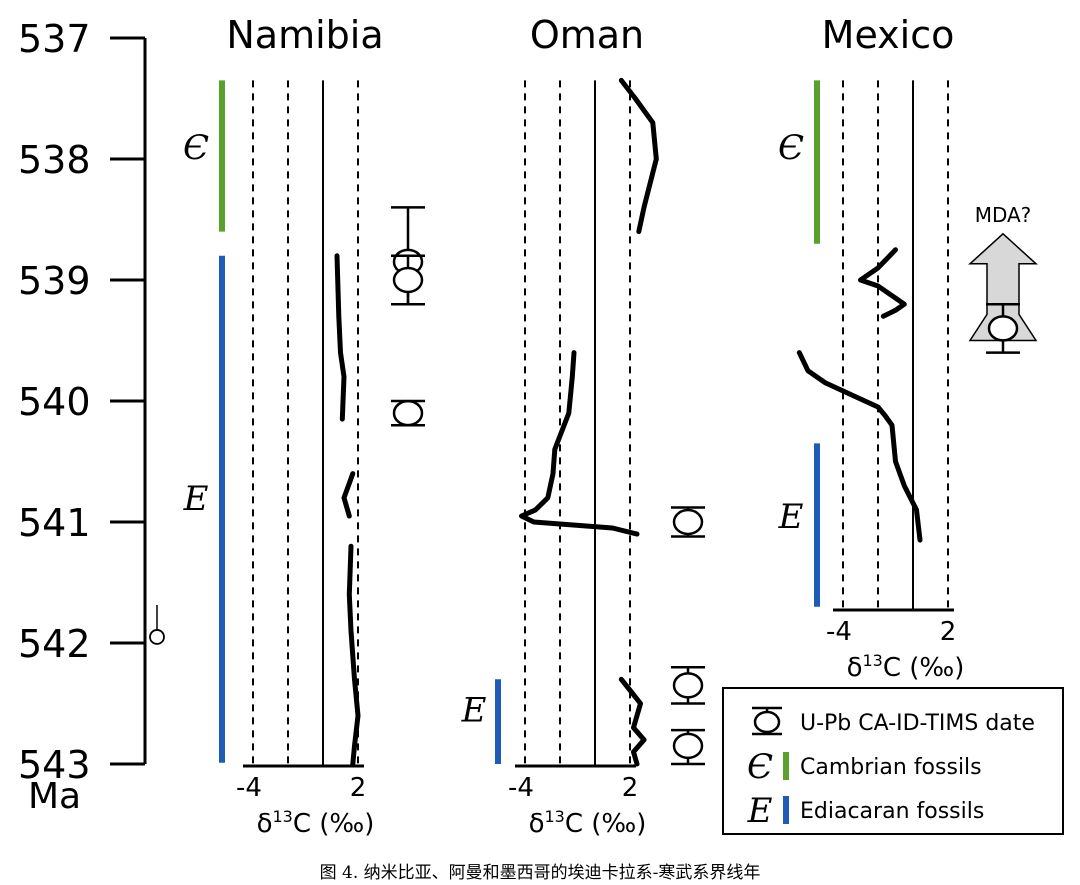 This screenshot has width=1080, height=885. I want to click on age-tick-label: 541, so click(54, 523).